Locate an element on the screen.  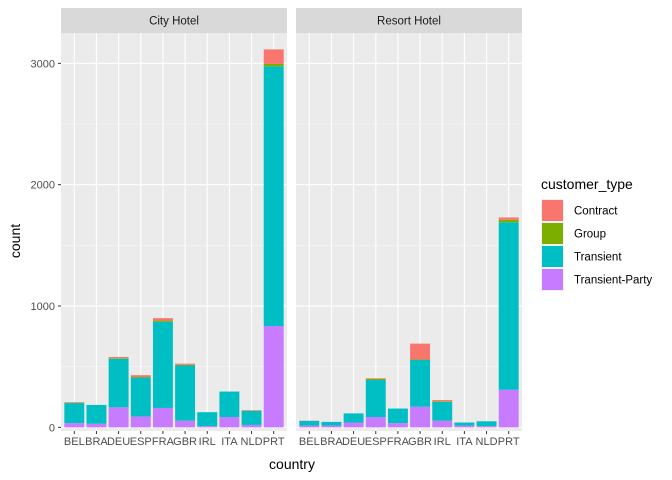
legend-title: customer_type is located at coordinates (587, 184).